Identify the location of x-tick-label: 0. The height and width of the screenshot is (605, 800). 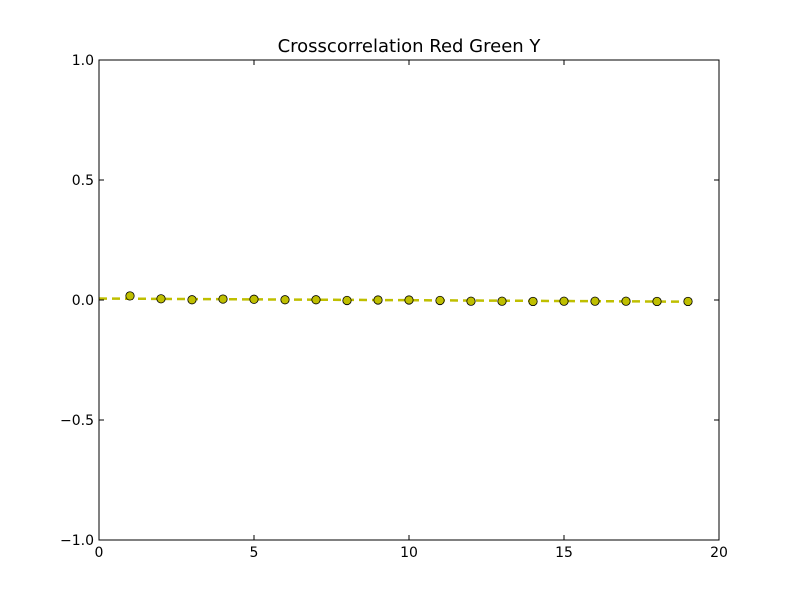
(99, 553).